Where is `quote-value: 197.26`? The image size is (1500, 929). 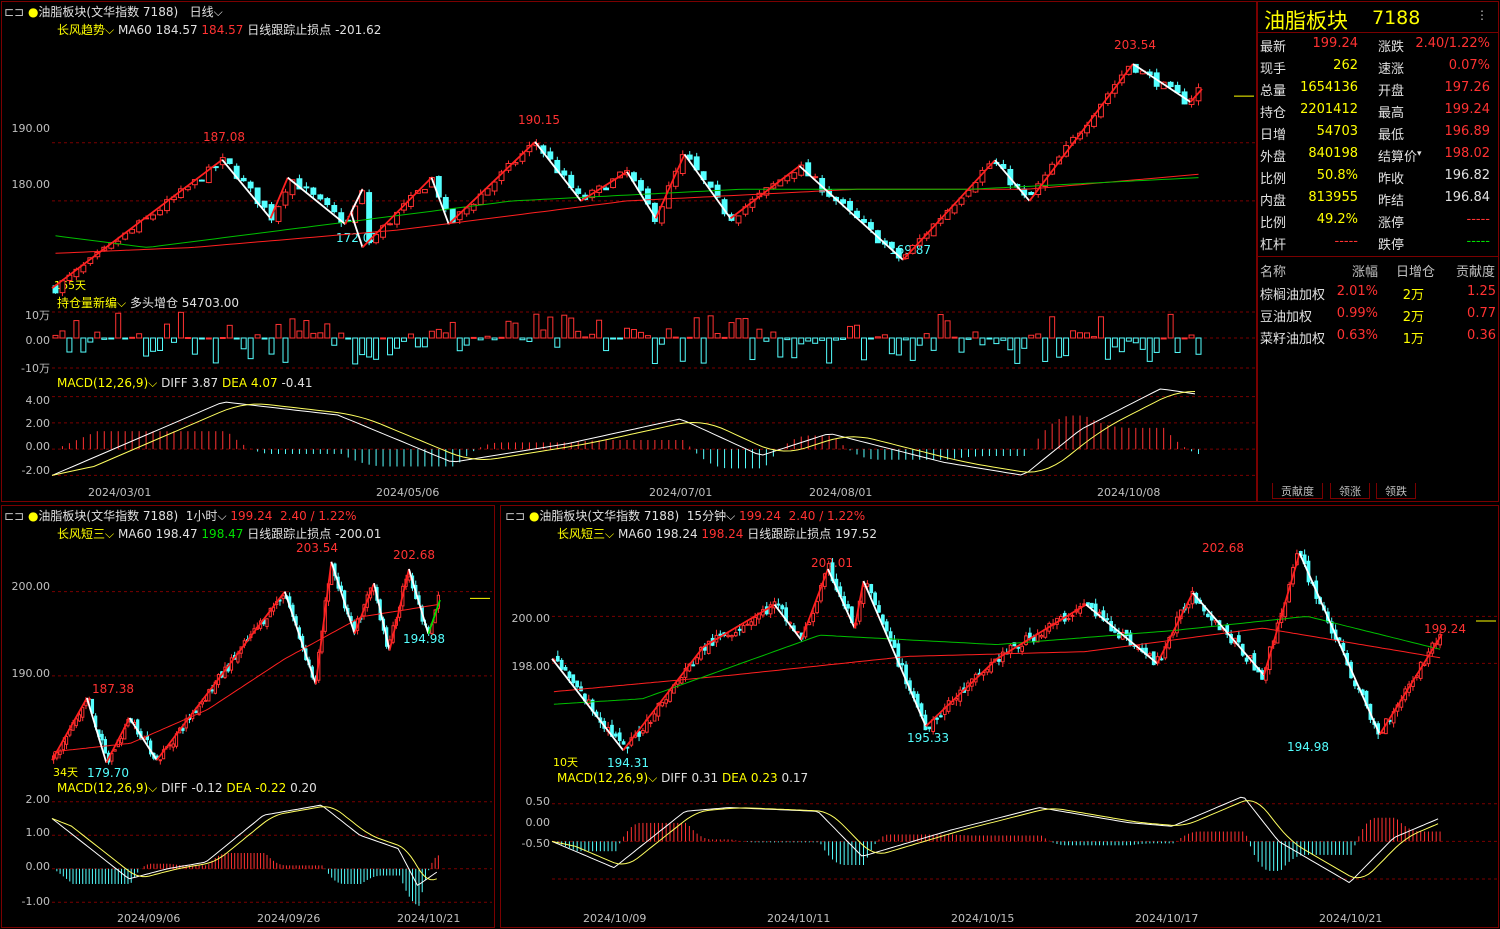 quote-value: 197.26 is located at coordinates (1467, 87).